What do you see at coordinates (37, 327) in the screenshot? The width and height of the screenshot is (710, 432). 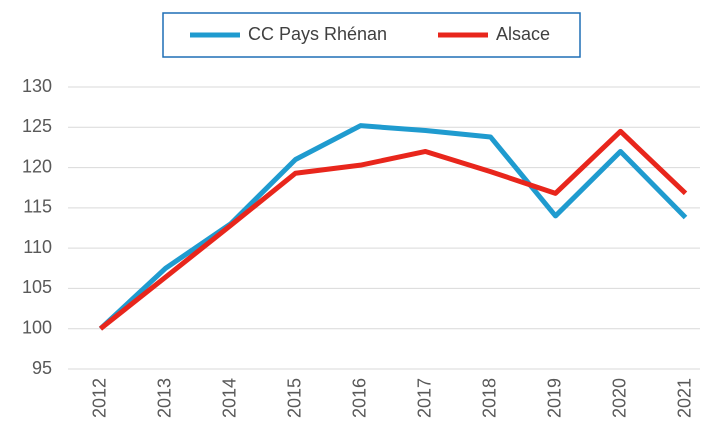 I see `y-tick-label: 100` at bounding box center [37, 327].